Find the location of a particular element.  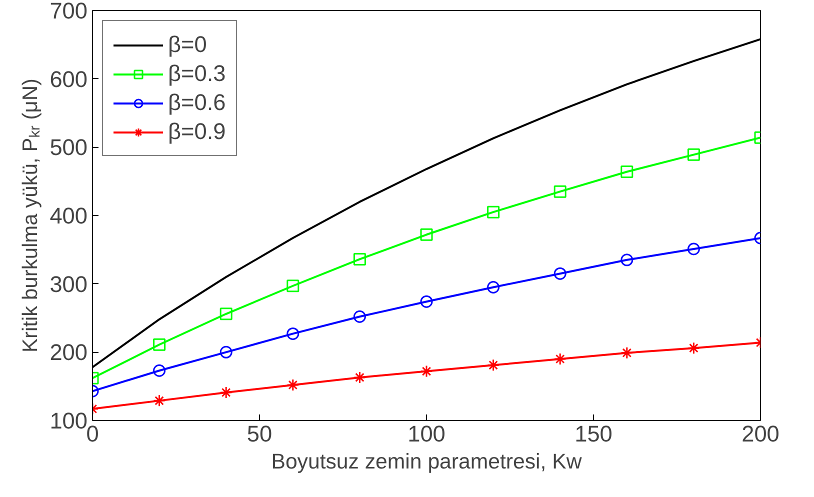

x-axis-title: Boyutsuz zemin parametresi, Kw is located at coordinates (426, 462).